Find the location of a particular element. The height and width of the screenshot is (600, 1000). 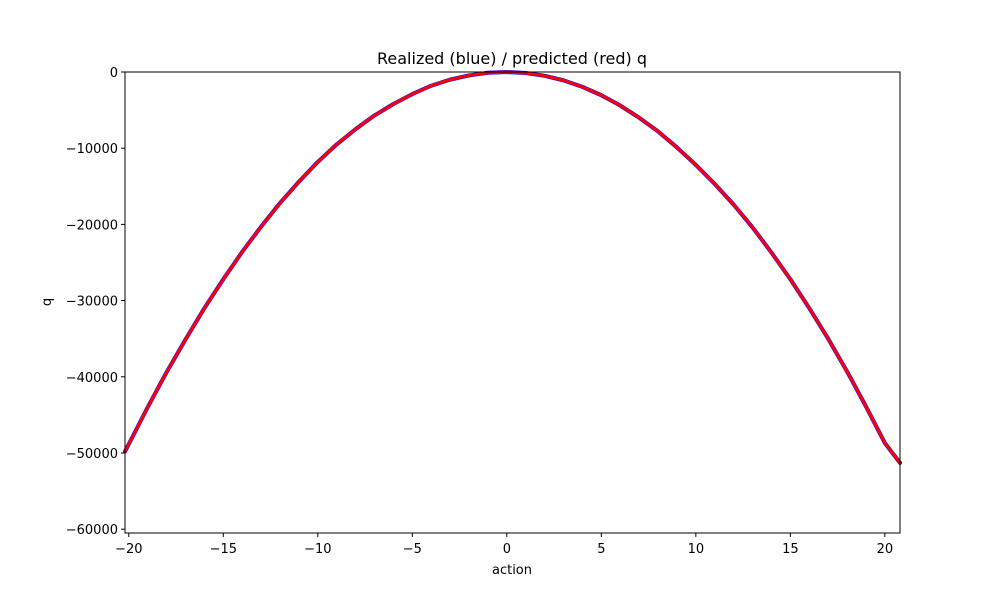

x-tick-label: 0 is located at coordinates (507, 549).